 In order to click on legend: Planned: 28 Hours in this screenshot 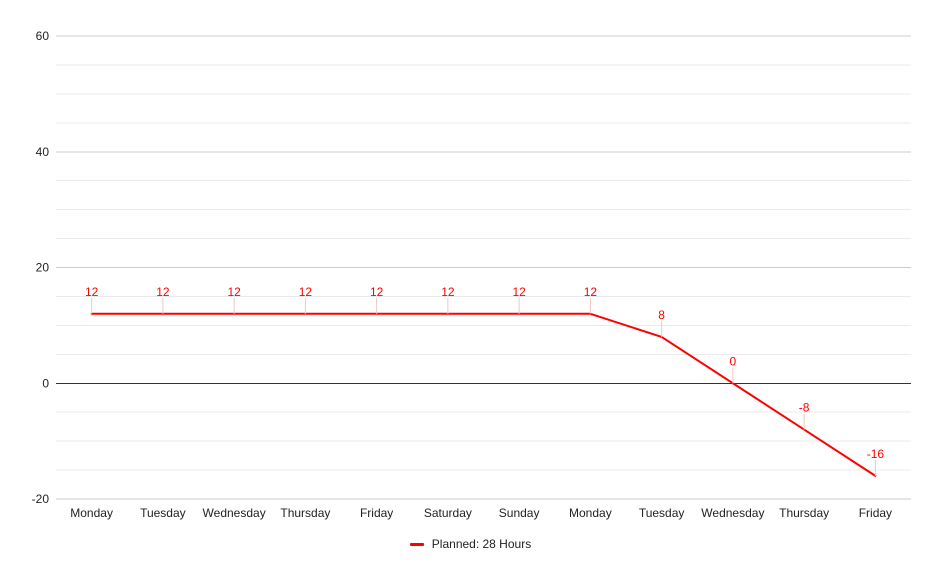, I will do `click(470, 544)`.